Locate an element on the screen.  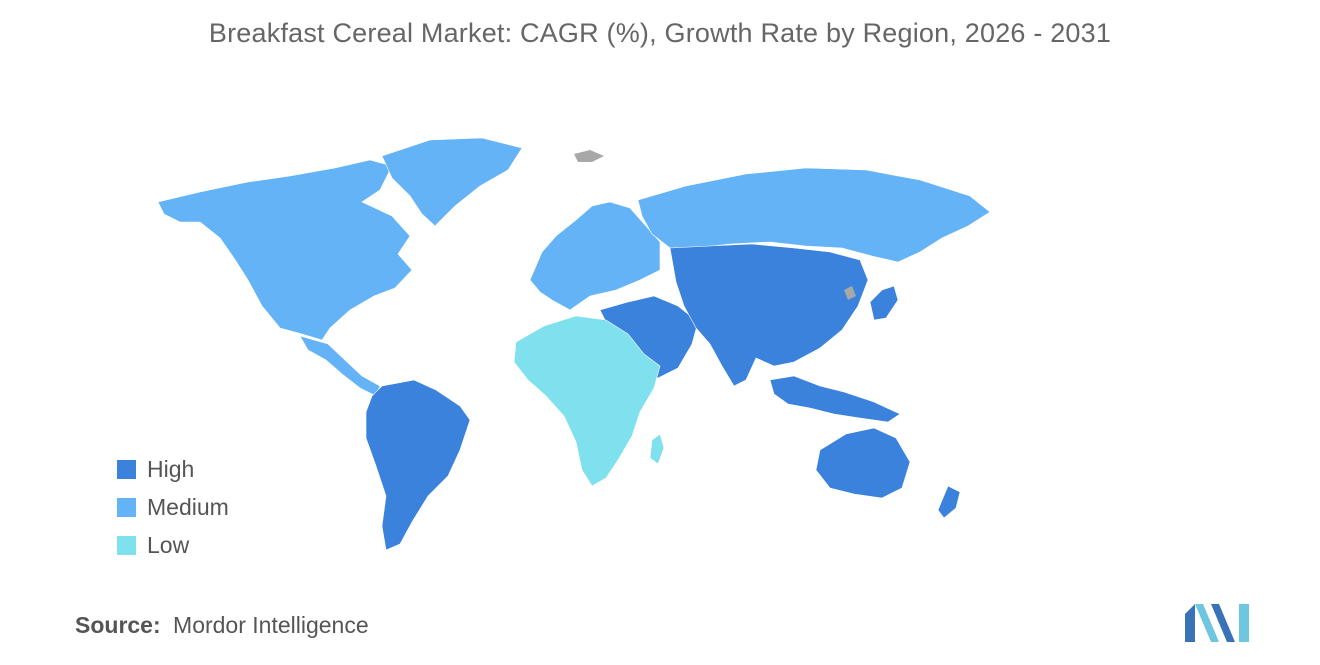
legend-label-low: Low is located at coordinates (168, 544).